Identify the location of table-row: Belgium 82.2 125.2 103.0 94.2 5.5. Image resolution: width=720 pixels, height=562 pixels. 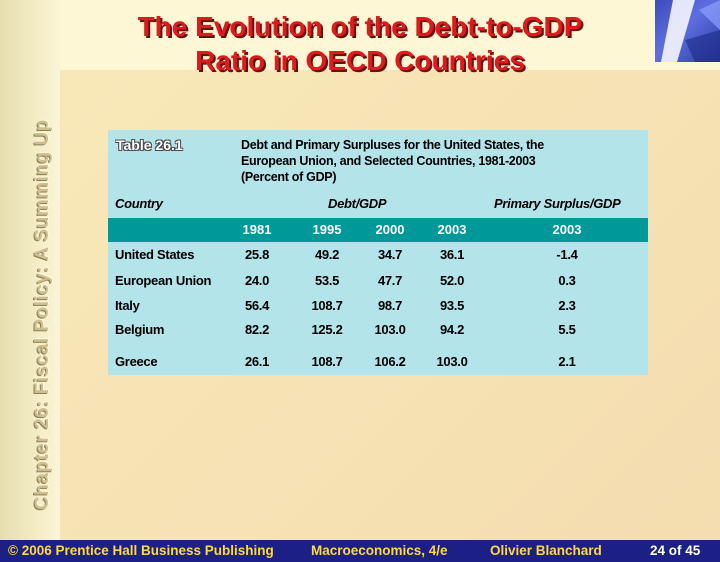
(378, 332).